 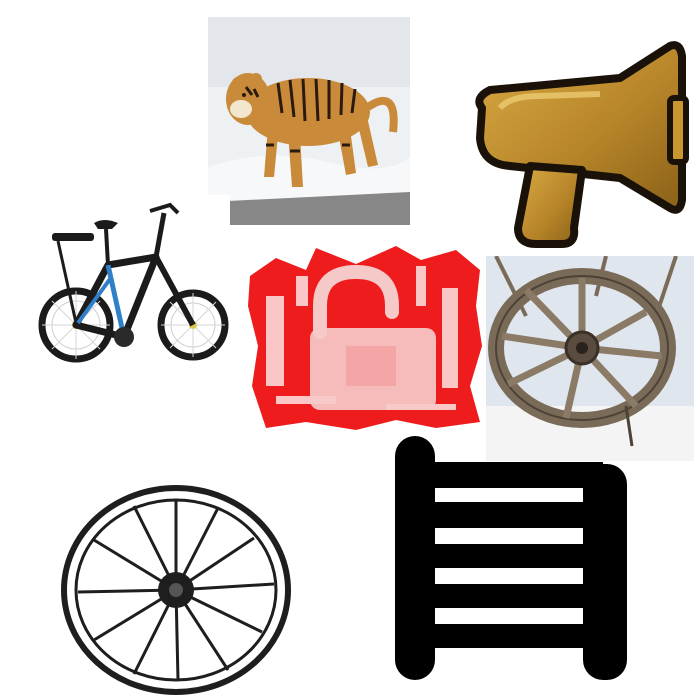 I want to click on unlocked-padlock-icon, so click(x=365, y=334).